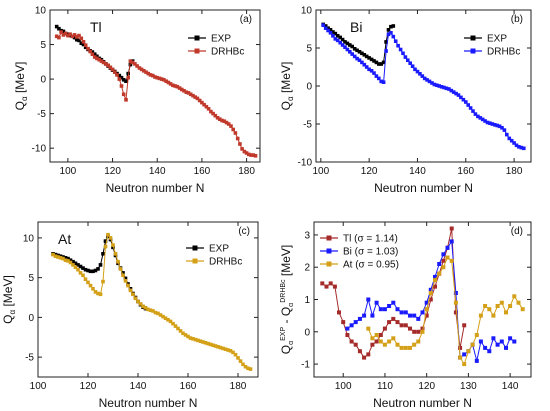 This screenshot has height=411, width=550. Describe the element at coordinates (29, 238) in the screenshot. I see `y-tick-label: 10` at that location.